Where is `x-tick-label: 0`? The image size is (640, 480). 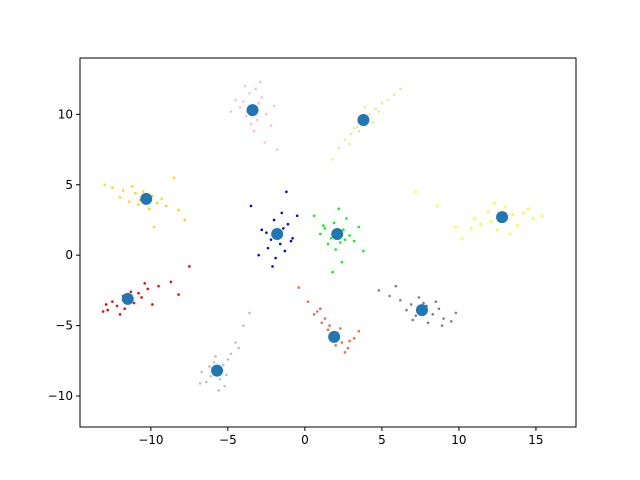
x-tick-label: 0 is located at coordinates (305, 440).